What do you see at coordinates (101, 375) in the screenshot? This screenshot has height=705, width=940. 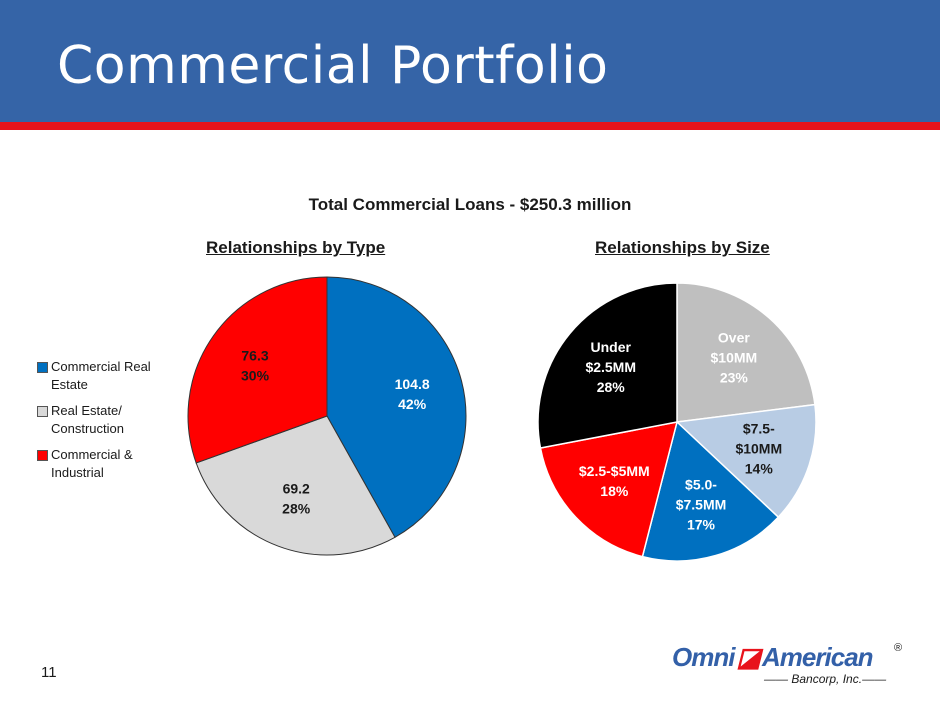 I see `legend-label: Commercial Real Estate` at bounding box center [101, 375].